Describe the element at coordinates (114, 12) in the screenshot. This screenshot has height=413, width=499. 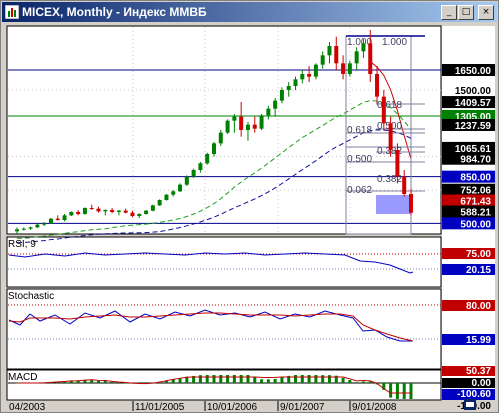
I see `window-title: MICEX, Monthly - Индекс ММВБ` at that location.